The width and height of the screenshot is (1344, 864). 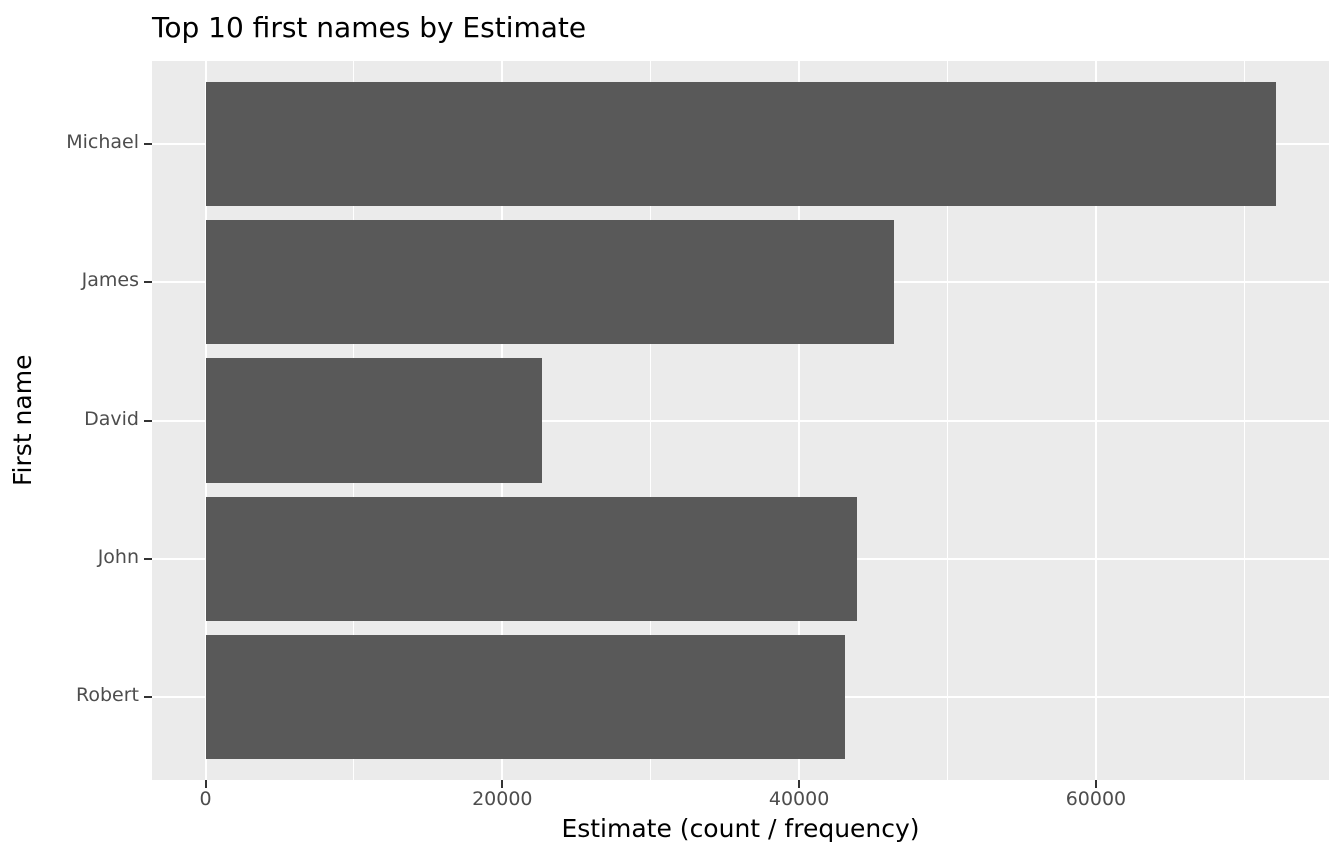 I want to click on x-axis-title: Estimate (count / frequency), so click(x=740, y=828).